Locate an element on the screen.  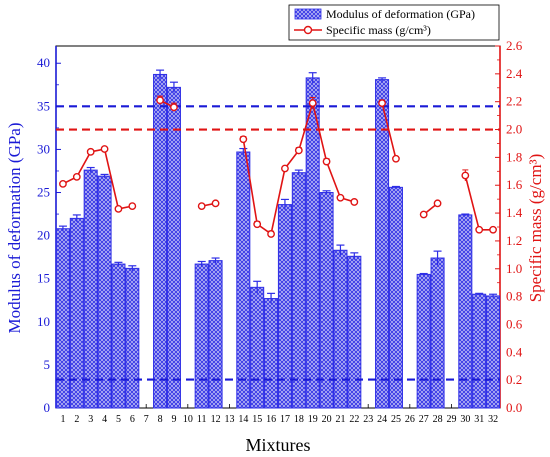
x-tick-label: 17 is located at coordinates (285, 419).